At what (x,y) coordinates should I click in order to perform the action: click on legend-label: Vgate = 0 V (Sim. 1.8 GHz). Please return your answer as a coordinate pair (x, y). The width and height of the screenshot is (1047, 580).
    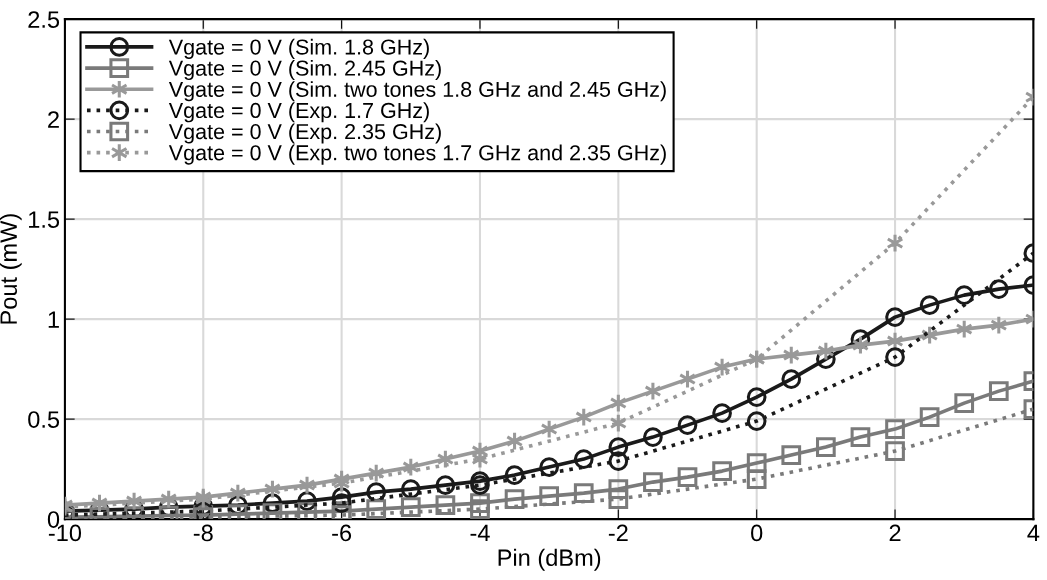
    Looking at the image, I should click on (298, 48).